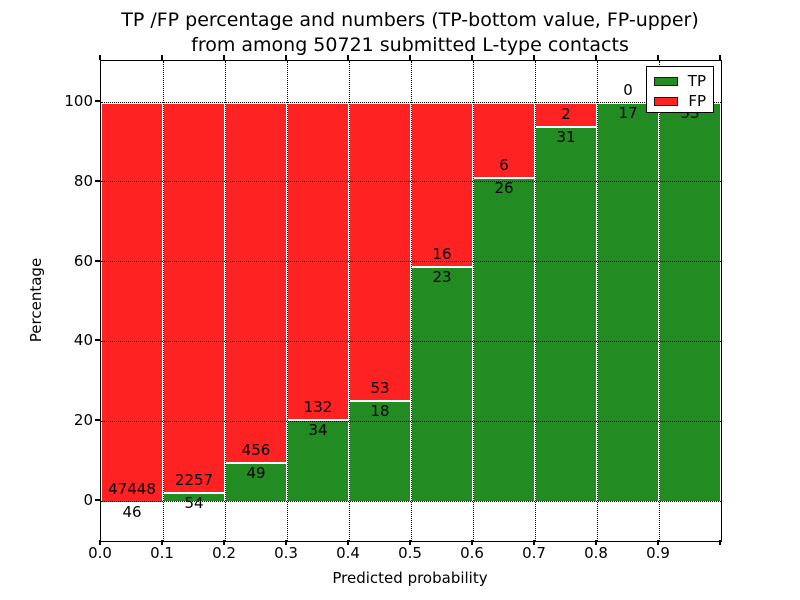  Describe the element at coordinates (697, 101) in the screenshot. I see `legend-label: FP` at that location.